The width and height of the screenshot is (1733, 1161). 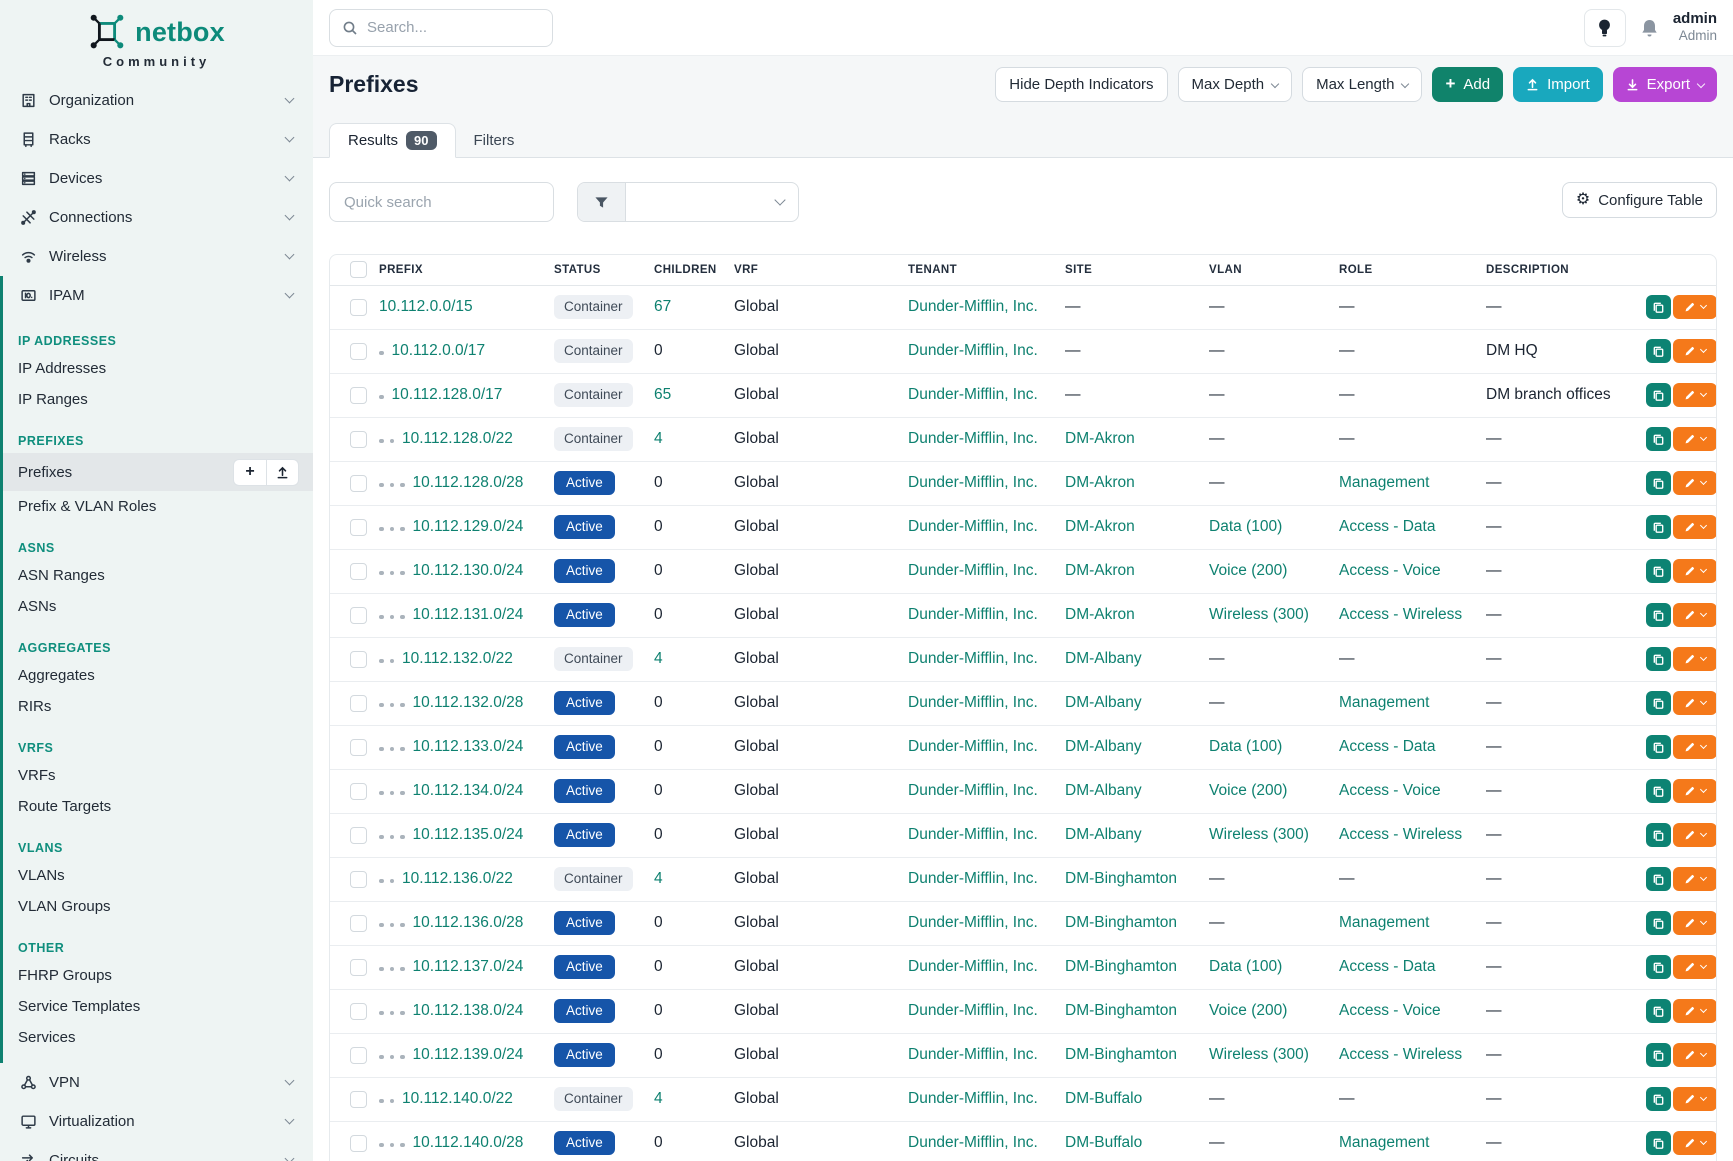 What do you see at coordinates (986, 270) in the screenshot?
I see `column-header: TENANT` at bounding box center [986, 270].